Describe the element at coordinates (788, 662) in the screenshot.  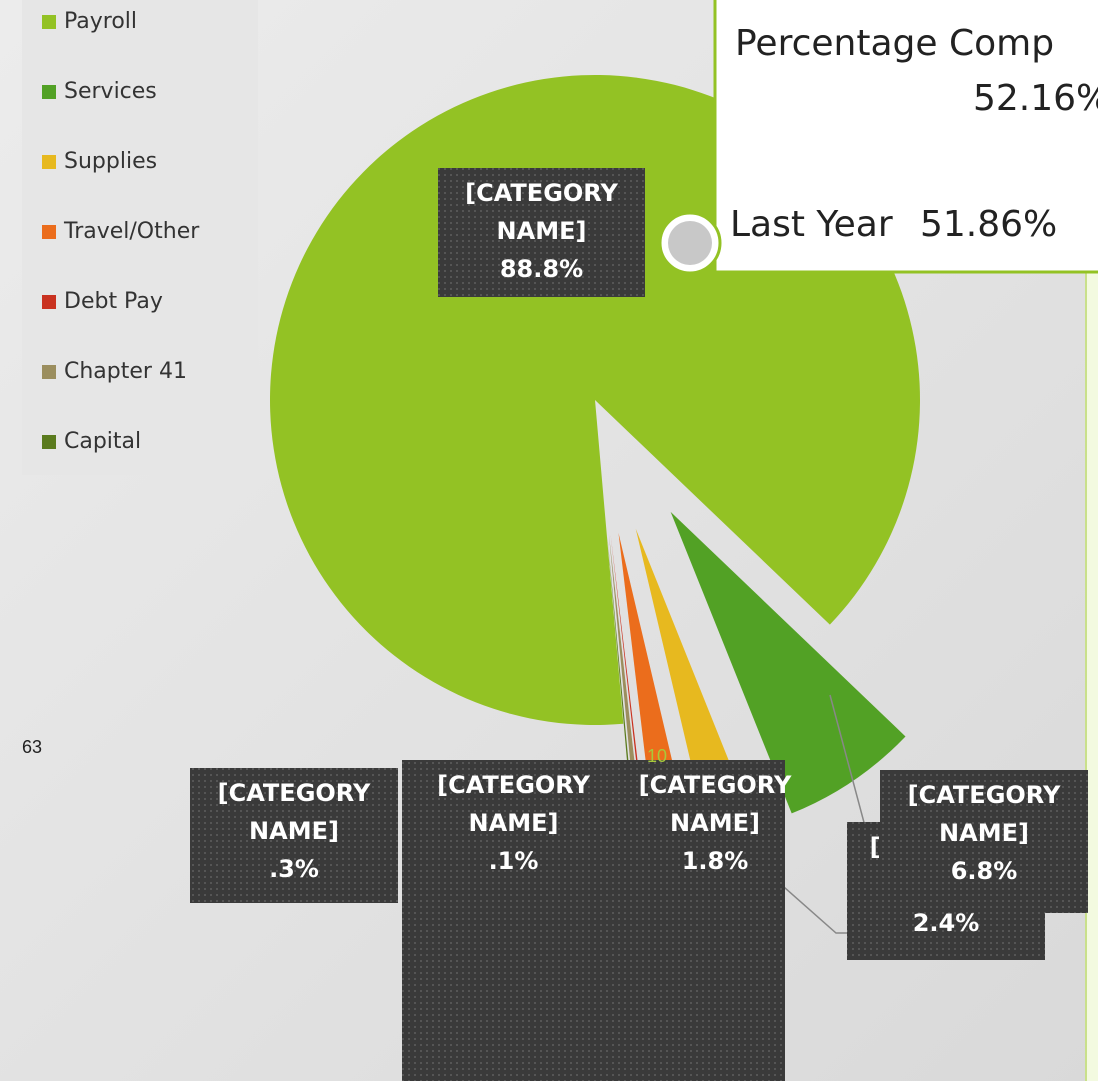
I see `pie-slice` at that location.